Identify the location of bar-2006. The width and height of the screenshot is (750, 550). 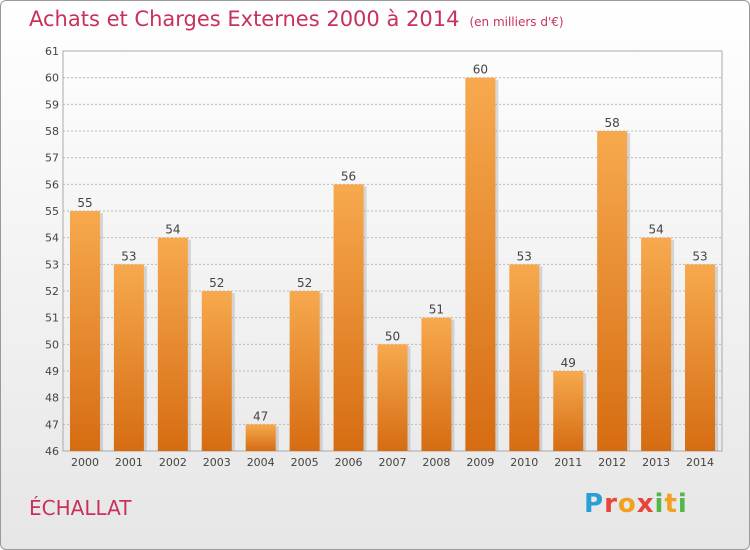
(348, 318).